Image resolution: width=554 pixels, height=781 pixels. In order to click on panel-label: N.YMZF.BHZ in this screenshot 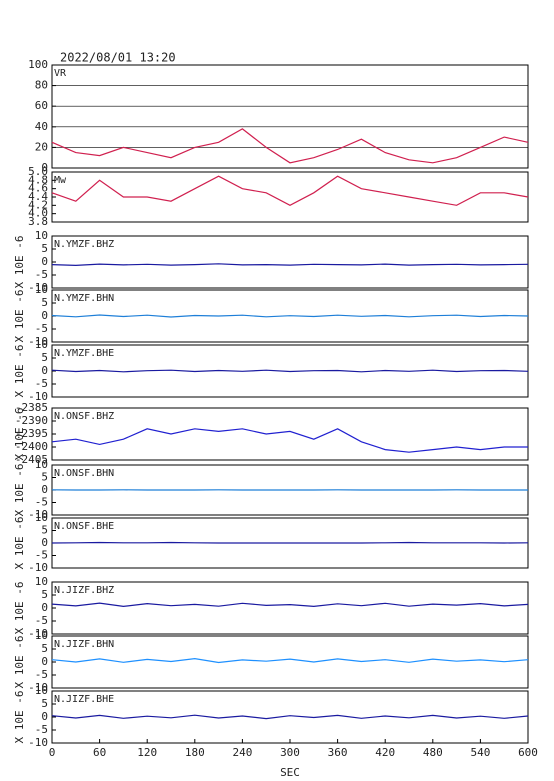, I will do `click(84, 244)`.